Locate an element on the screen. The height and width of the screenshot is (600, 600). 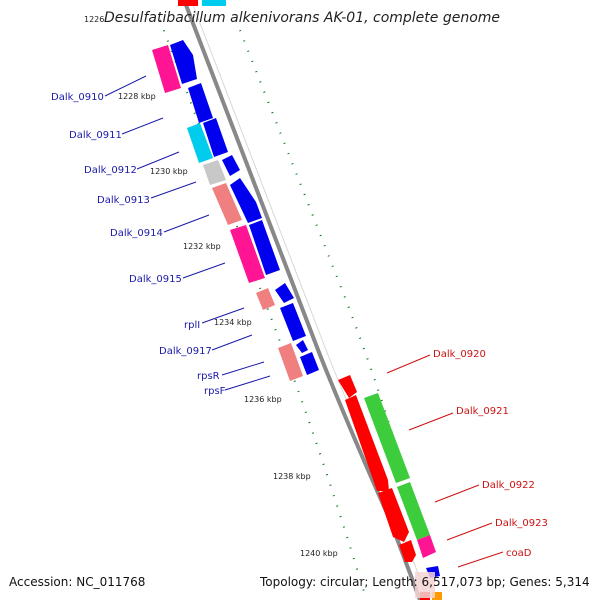
gene-label-coad: coaD is located at coordinates (519, 553).